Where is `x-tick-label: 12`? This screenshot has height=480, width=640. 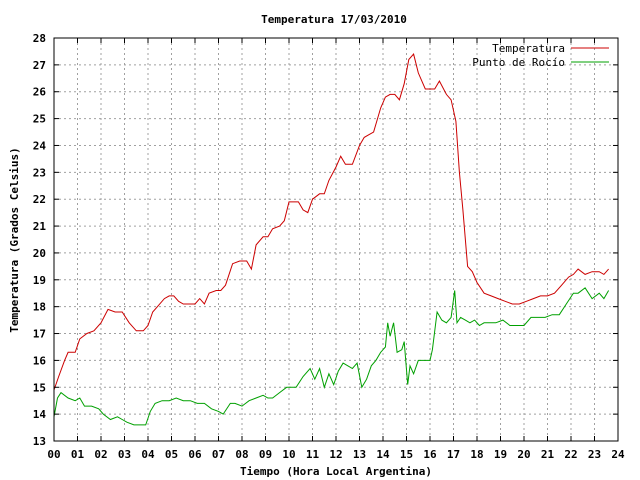 x-tick-label: 12 is located at coordinates (335, 454).